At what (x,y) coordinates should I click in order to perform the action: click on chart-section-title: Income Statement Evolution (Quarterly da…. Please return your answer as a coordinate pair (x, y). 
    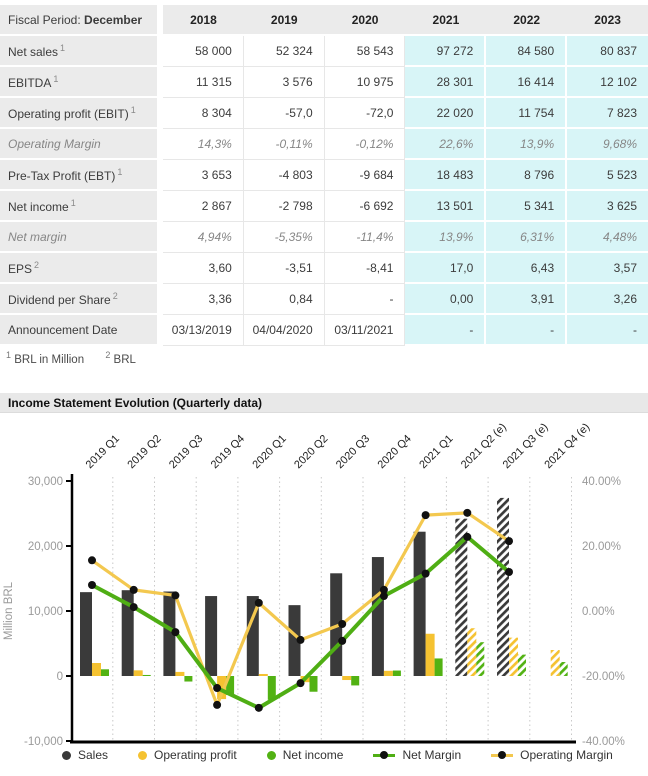
    Looking at the image, I should click on (324, 403).